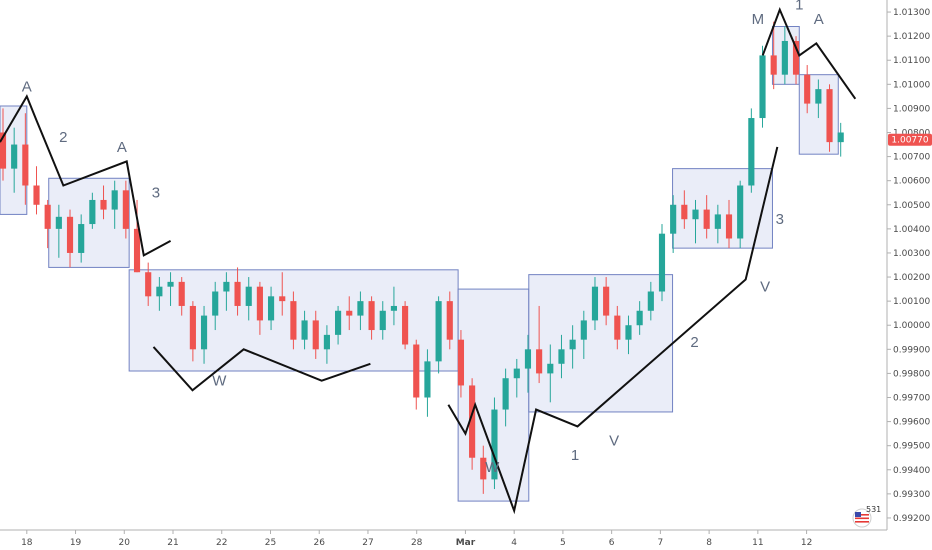  I want to click on y-tick-label: 0.99800, so click(911, 374).